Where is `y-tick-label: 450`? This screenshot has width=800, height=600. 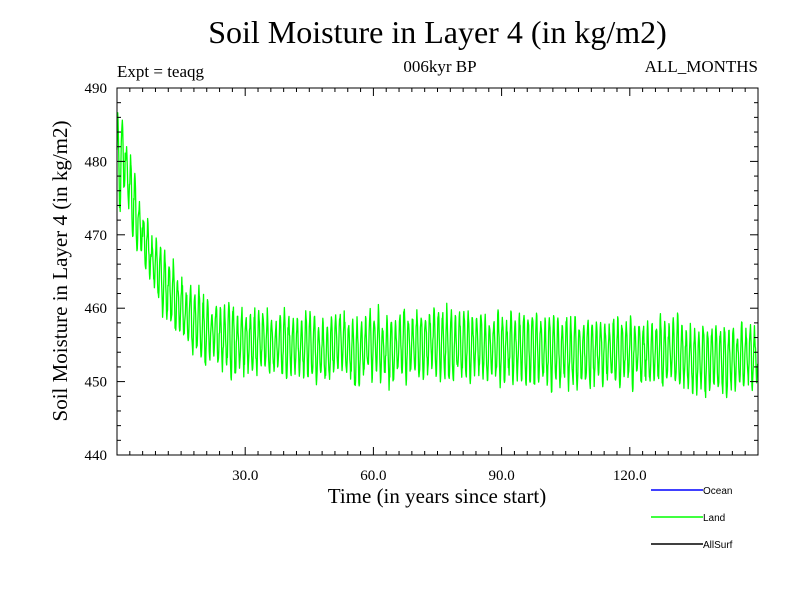
y-tick-label: 450 is located at coordinates (96, 383).